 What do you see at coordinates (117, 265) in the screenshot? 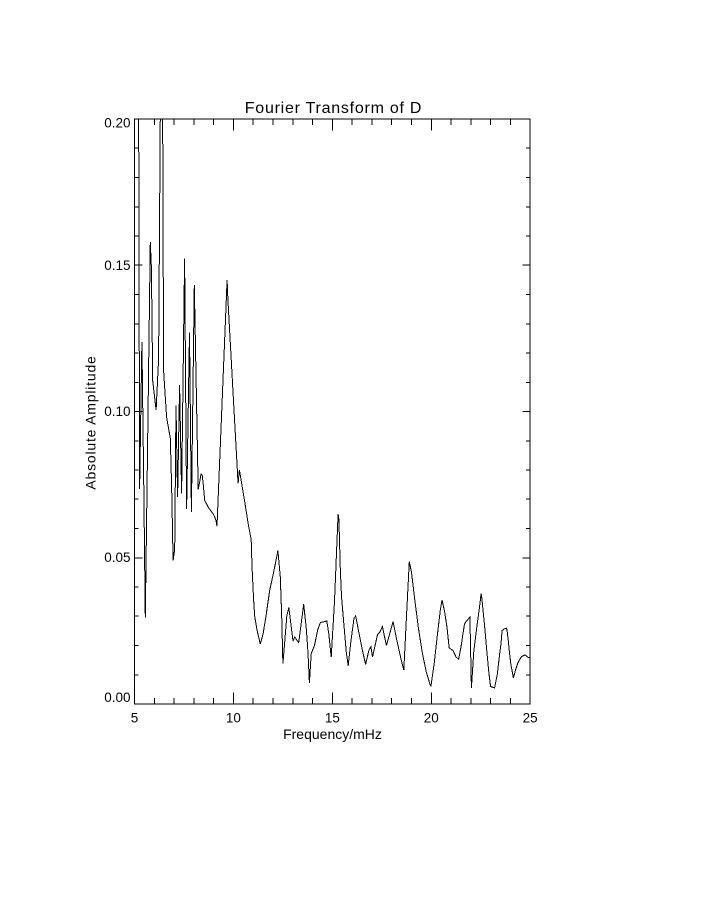
I see `svg-text: 0.15` at bounding box center [117, 265].